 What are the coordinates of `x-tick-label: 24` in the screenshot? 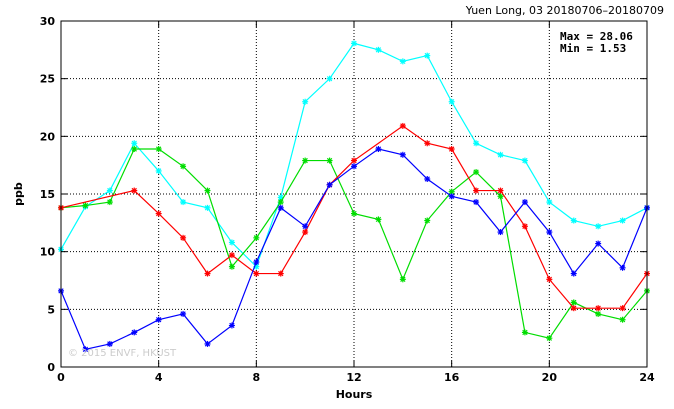 It's located at (647, 377).